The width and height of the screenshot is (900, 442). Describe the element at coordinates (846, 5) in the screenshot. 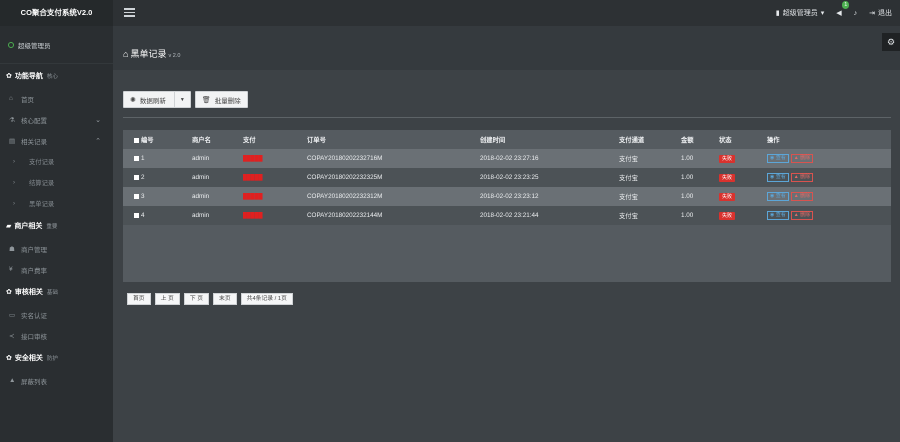

I see `notice-badge: 1` at that location.